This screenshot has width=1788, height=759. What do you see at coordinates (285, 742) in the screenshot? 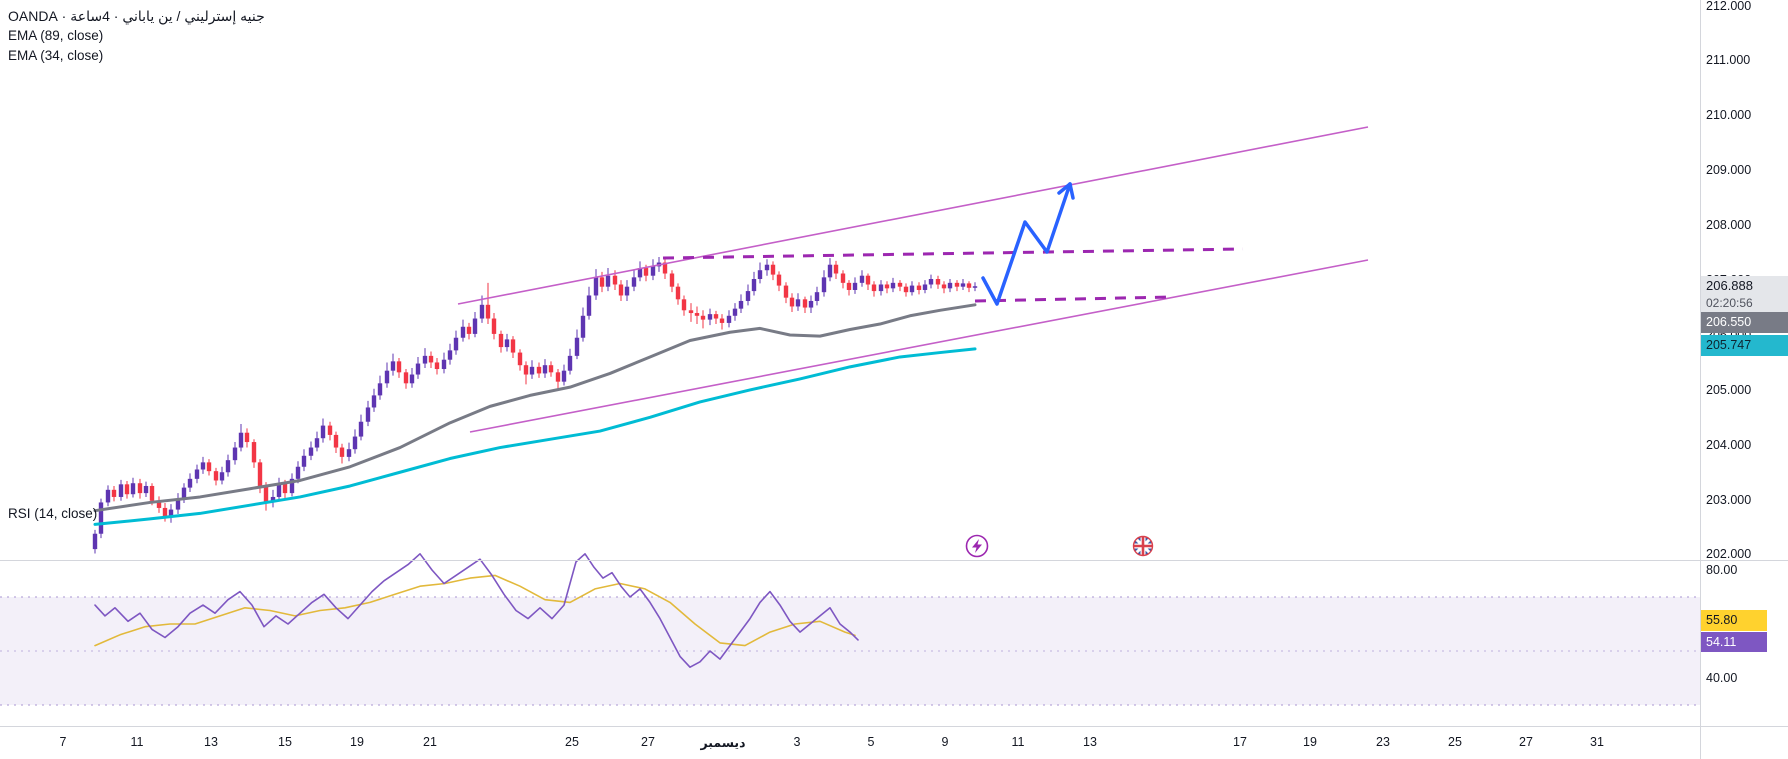
I see `time-axis-label: 15` at bounding box center [285, 742].